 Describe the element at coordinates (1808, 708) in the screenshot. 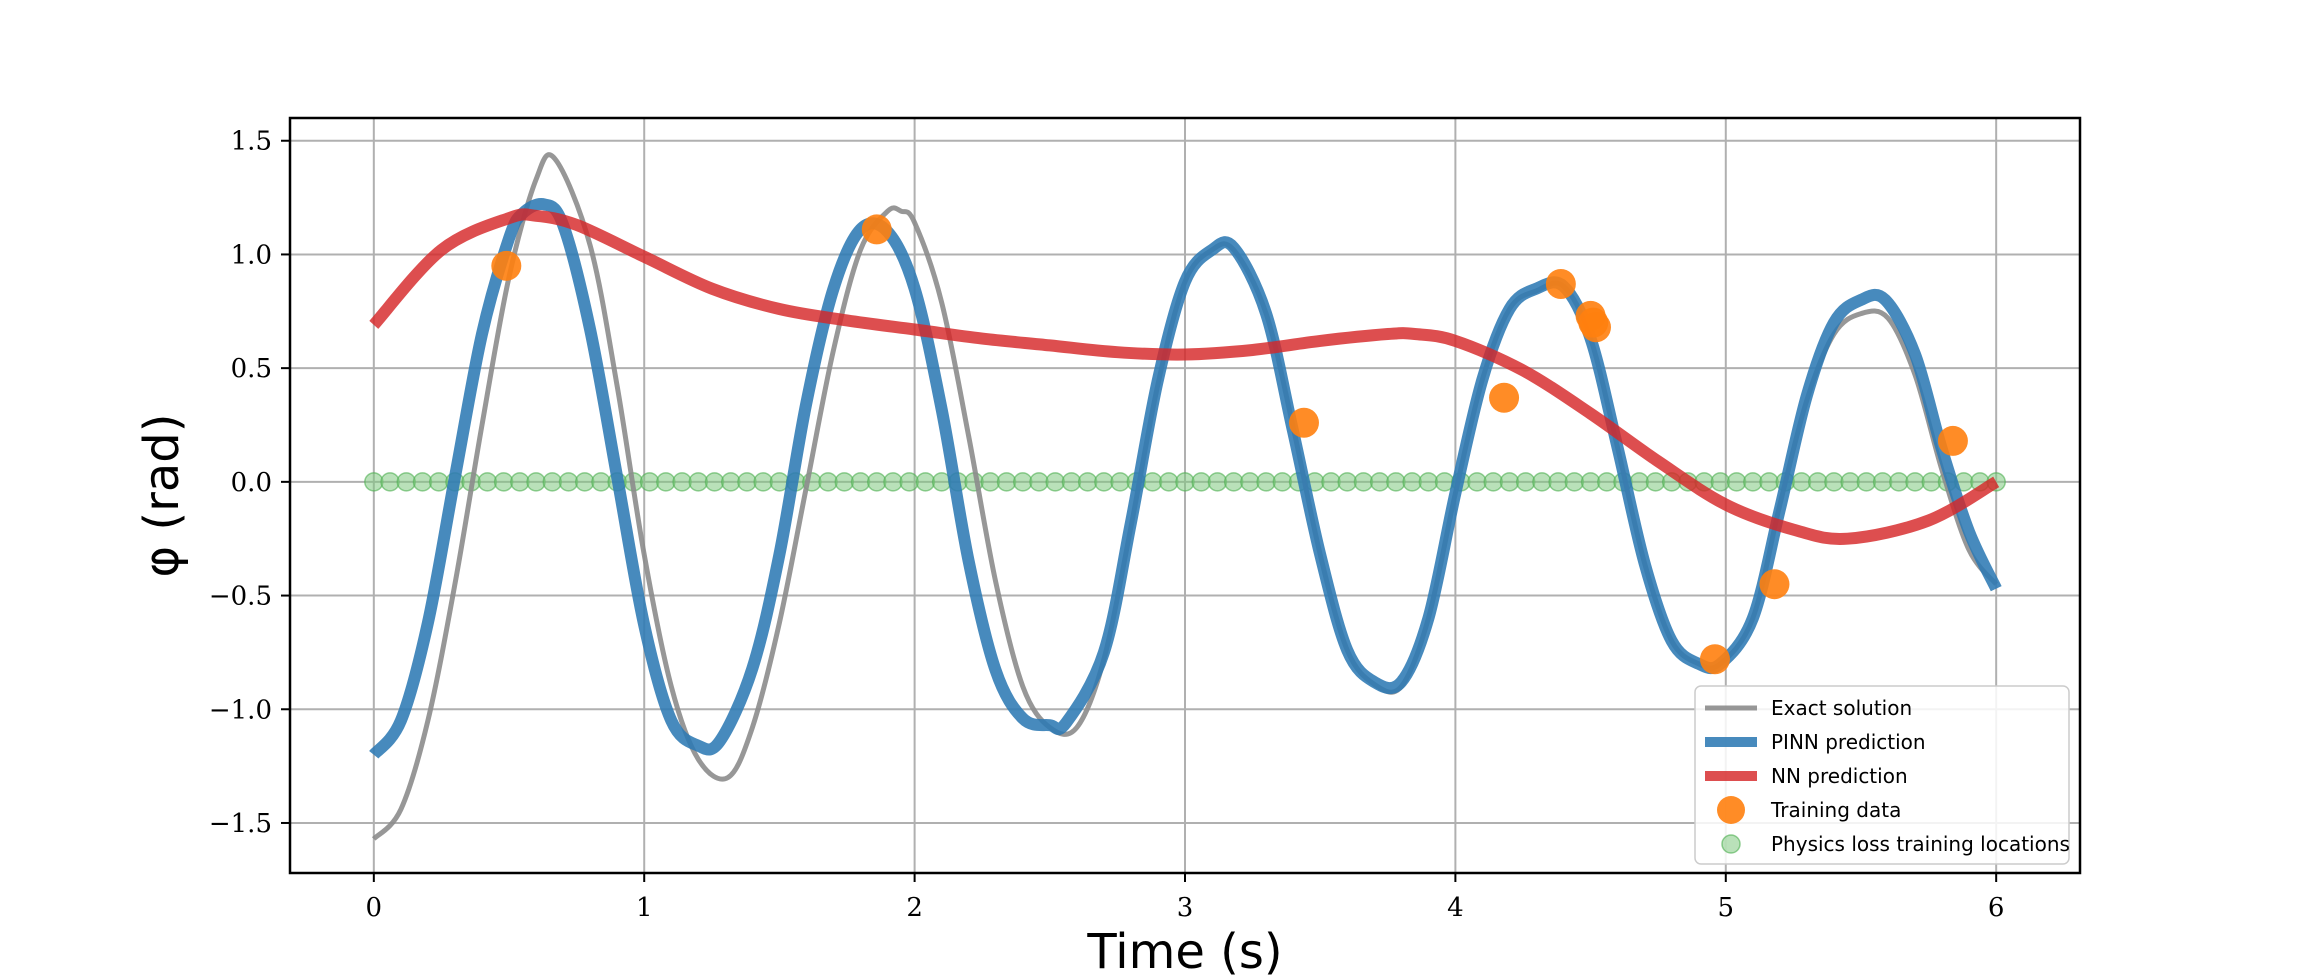

I see `legend-item-exact: Exact solution` at that location.